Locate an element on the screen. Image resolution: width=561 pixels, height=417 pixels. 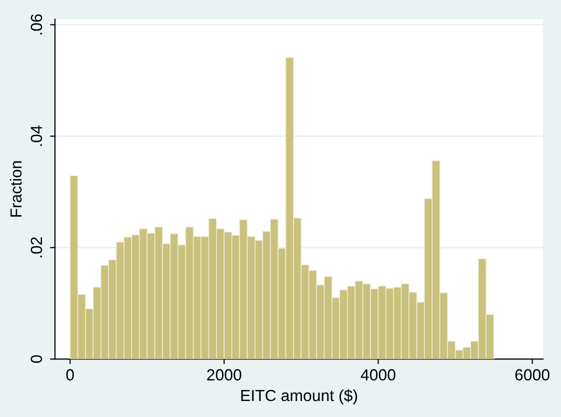
x-tick-label: 0 is located at coordinates (70, 374).